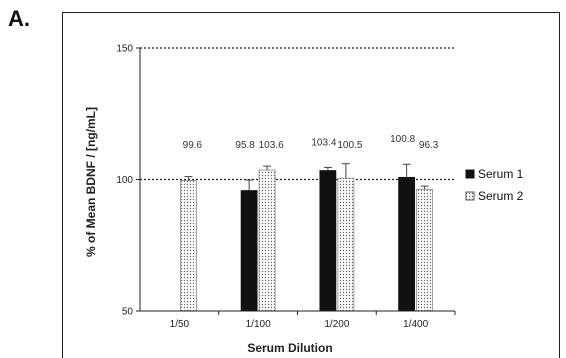 This screenshot has width=566, height=358. What do you see at coordinates (415, 324) in the screenshot?
I see `x-tick-label: 1/400` at bounding box center [415, 324].